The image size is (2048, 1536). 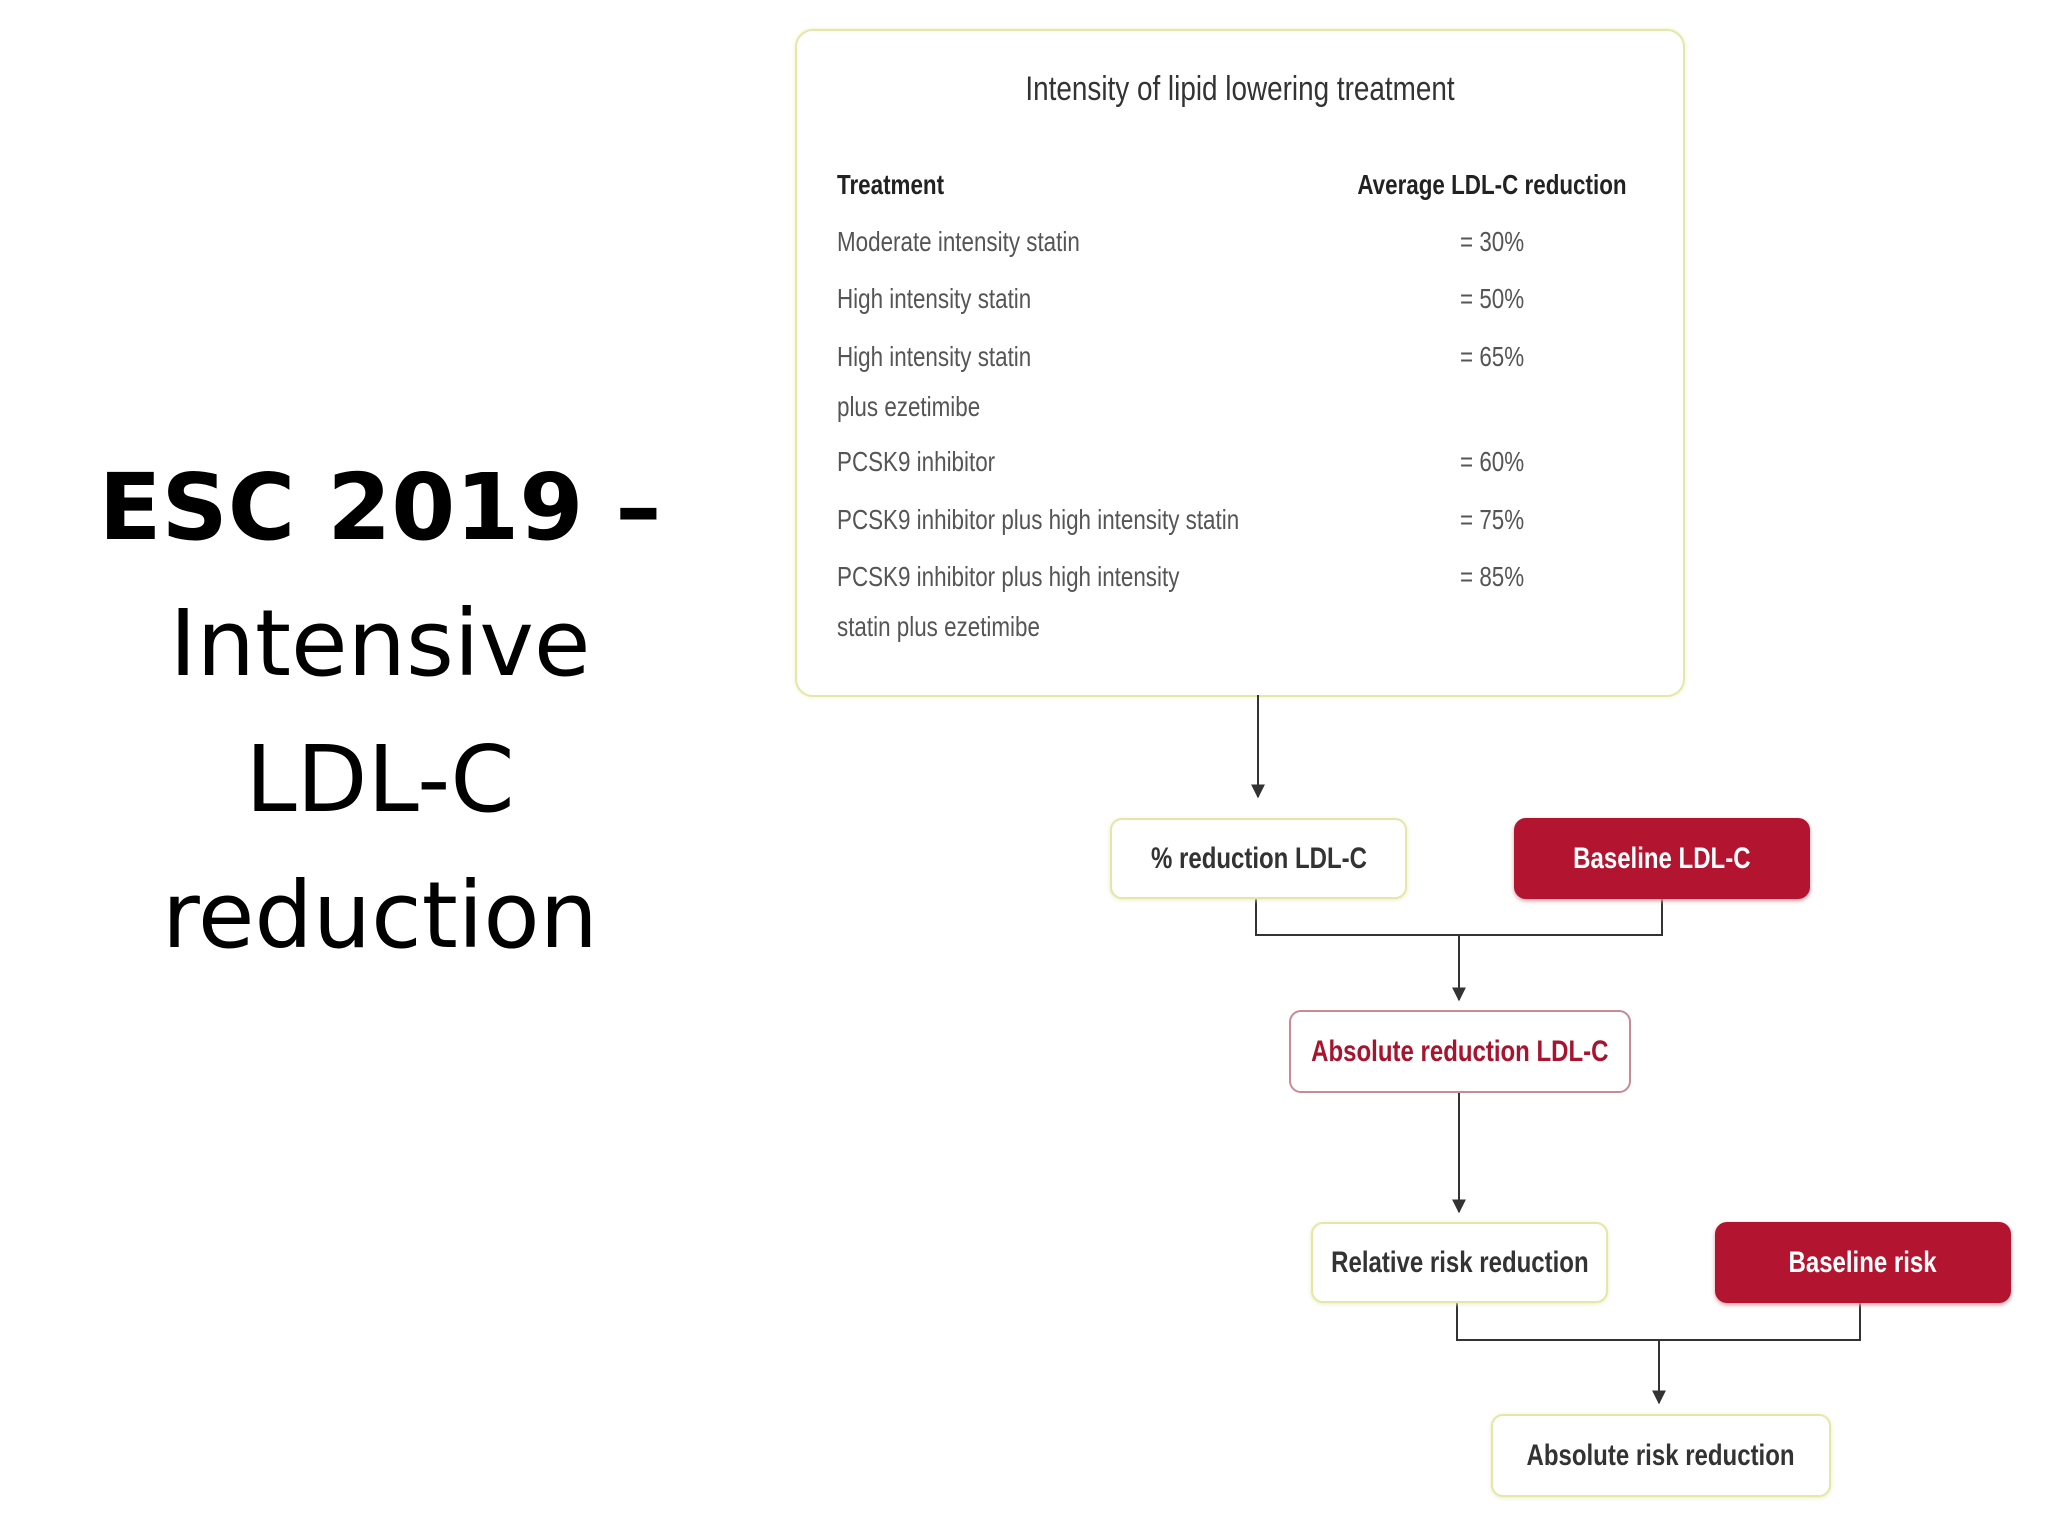 I want to click on ldl-reduction: = 85%, so click(x=1491, y=576).